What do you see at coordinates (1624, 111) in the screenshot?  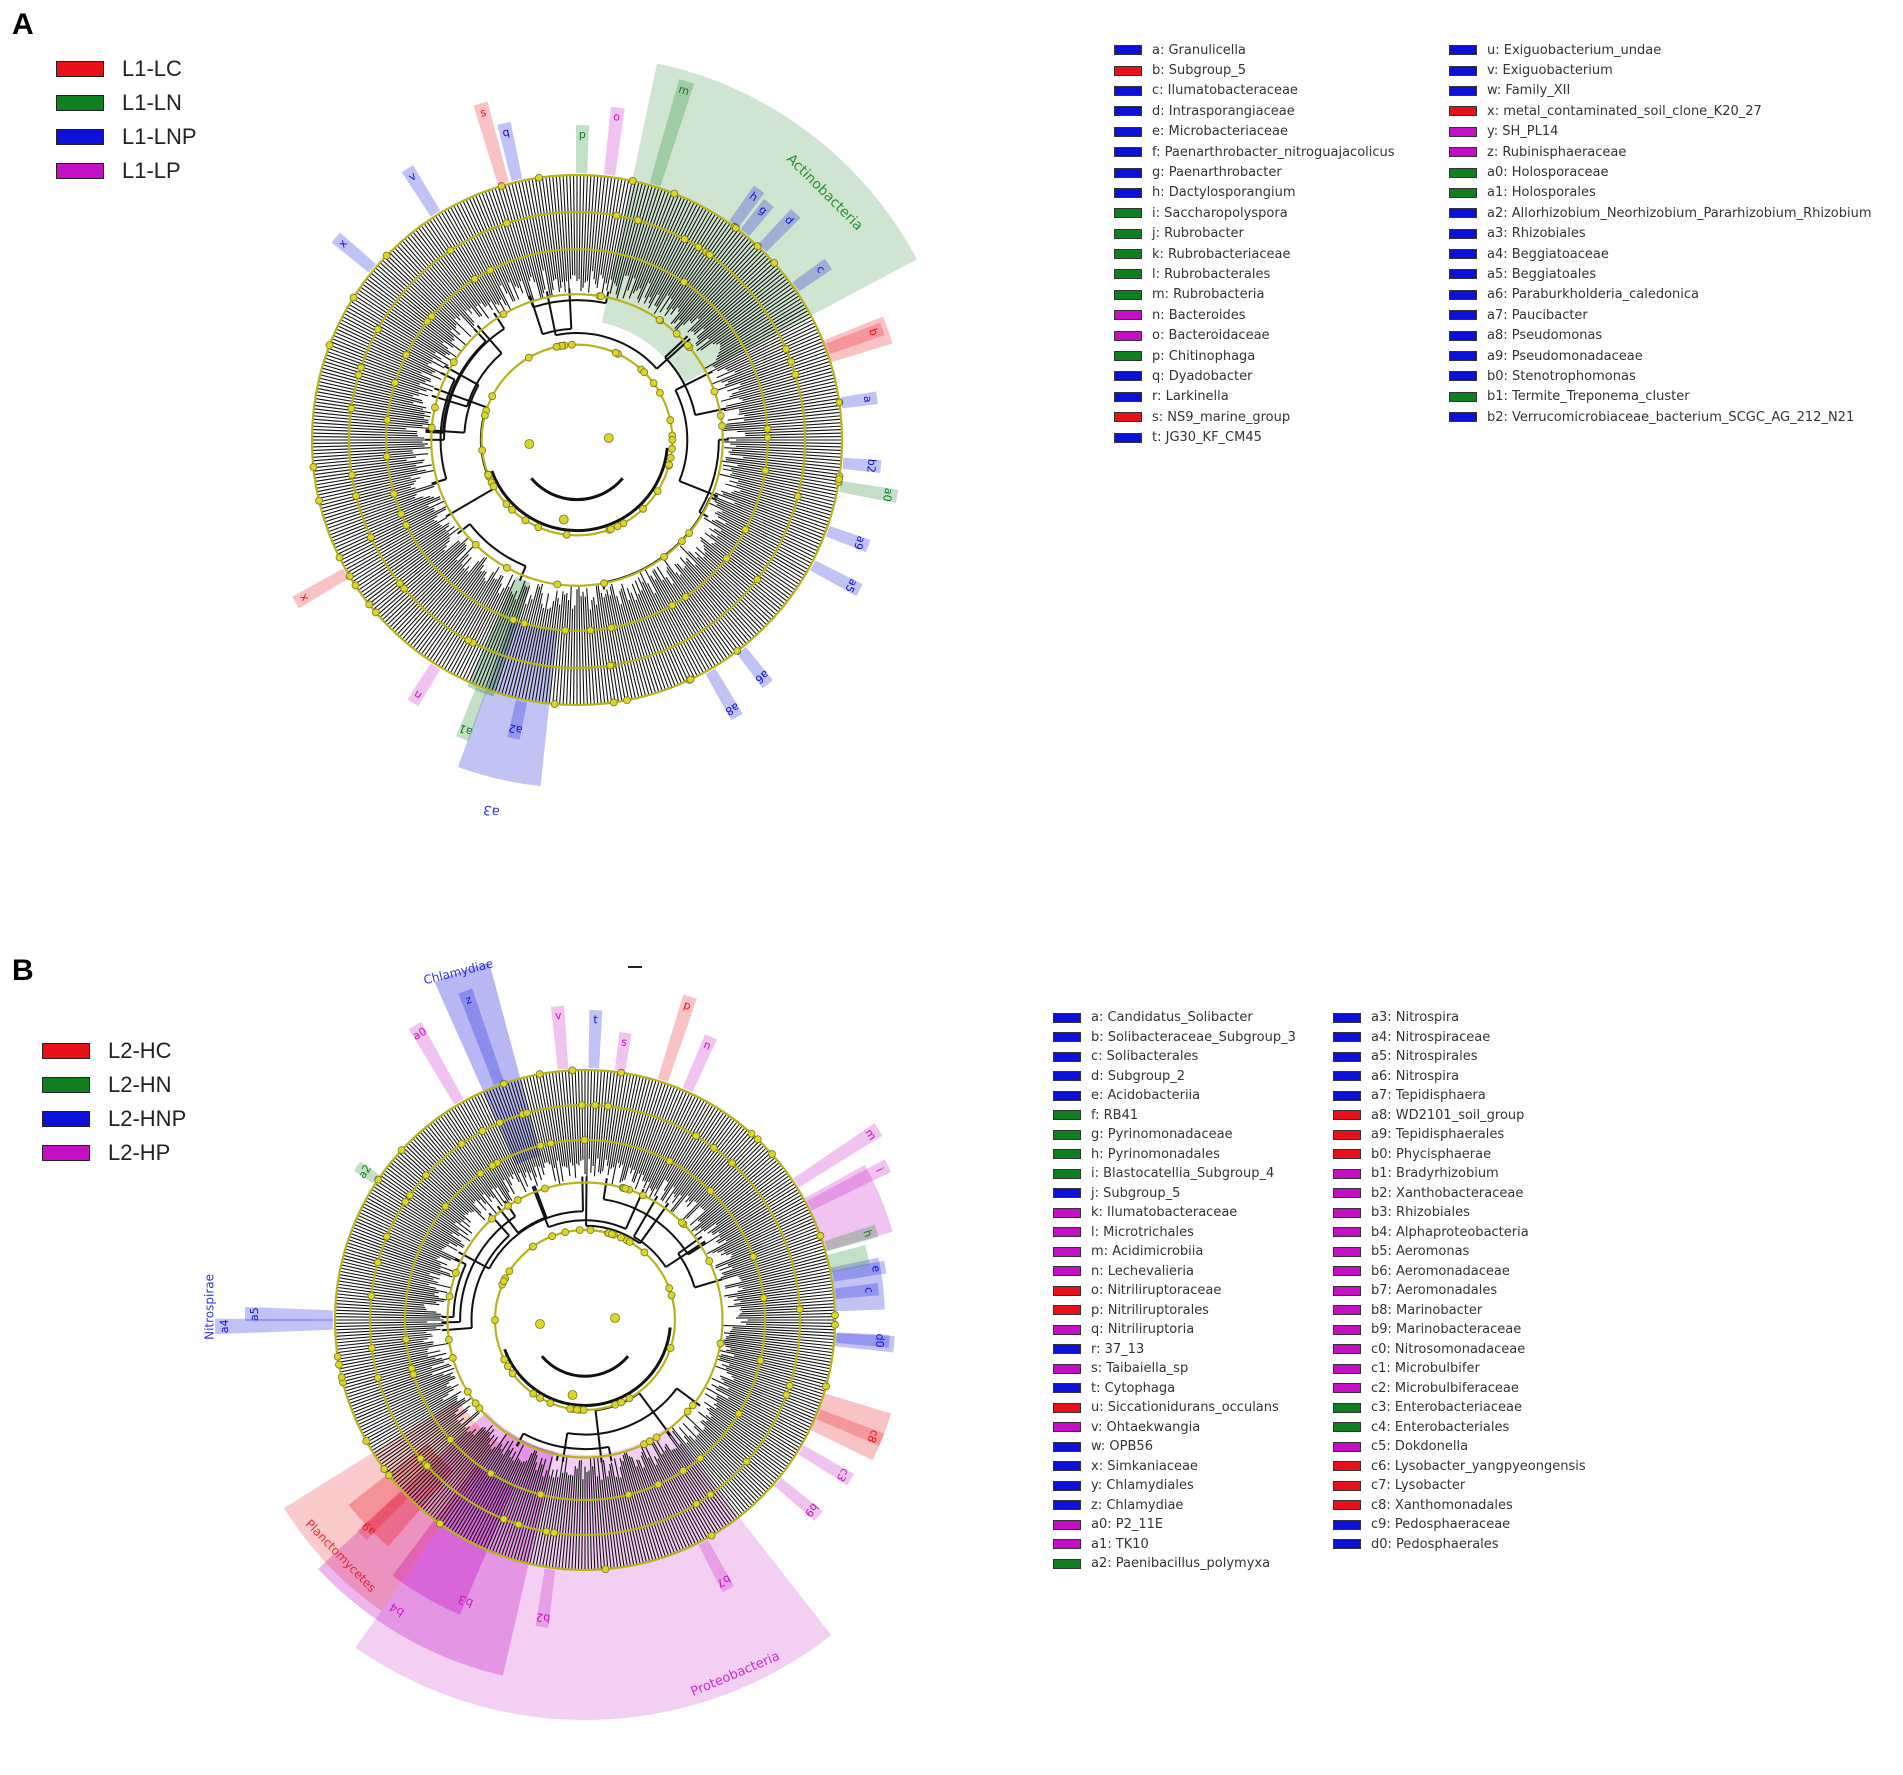 I see `clade-legend-text: x: metal_contaminated_soil_clone_K20_27` at bounding box center [1624, 111].